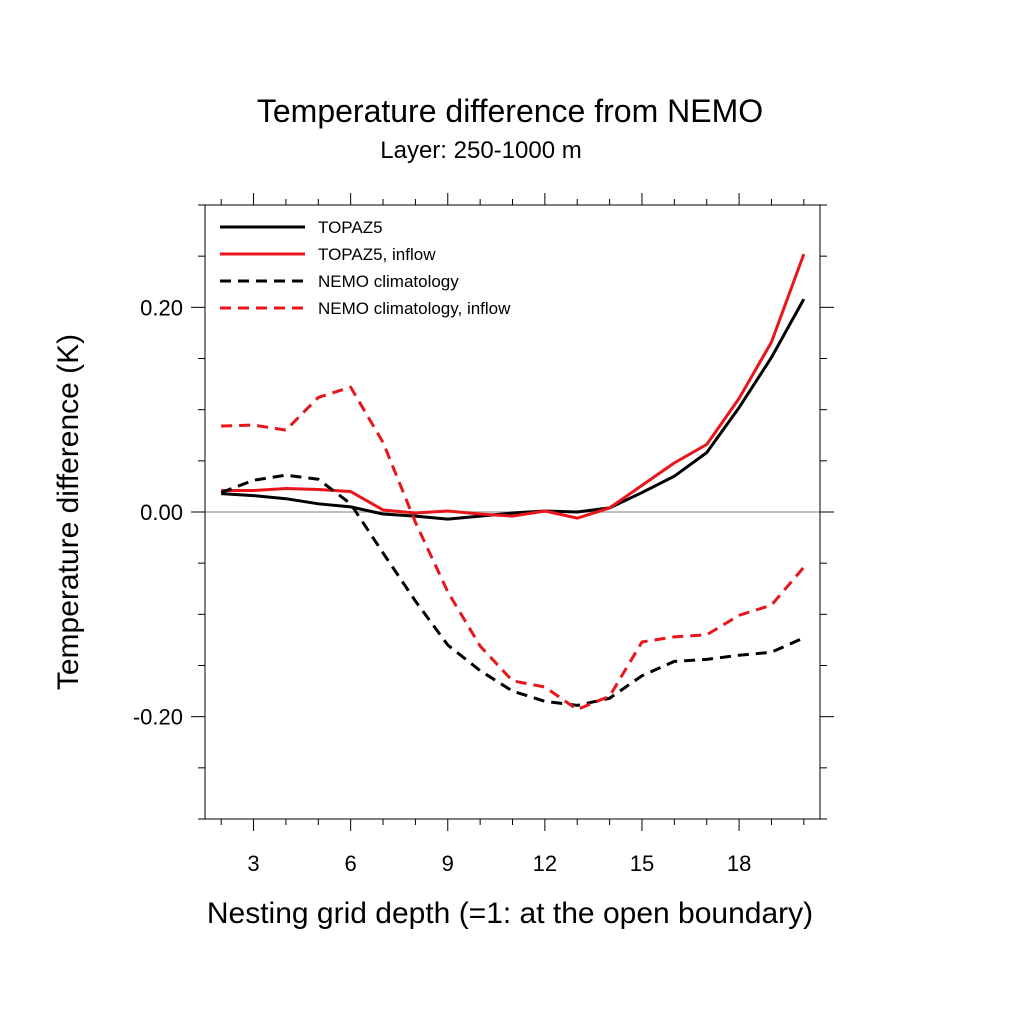  I want to click on legend-label-nemo-climatology: NEMO climatology, so click(388, 281).